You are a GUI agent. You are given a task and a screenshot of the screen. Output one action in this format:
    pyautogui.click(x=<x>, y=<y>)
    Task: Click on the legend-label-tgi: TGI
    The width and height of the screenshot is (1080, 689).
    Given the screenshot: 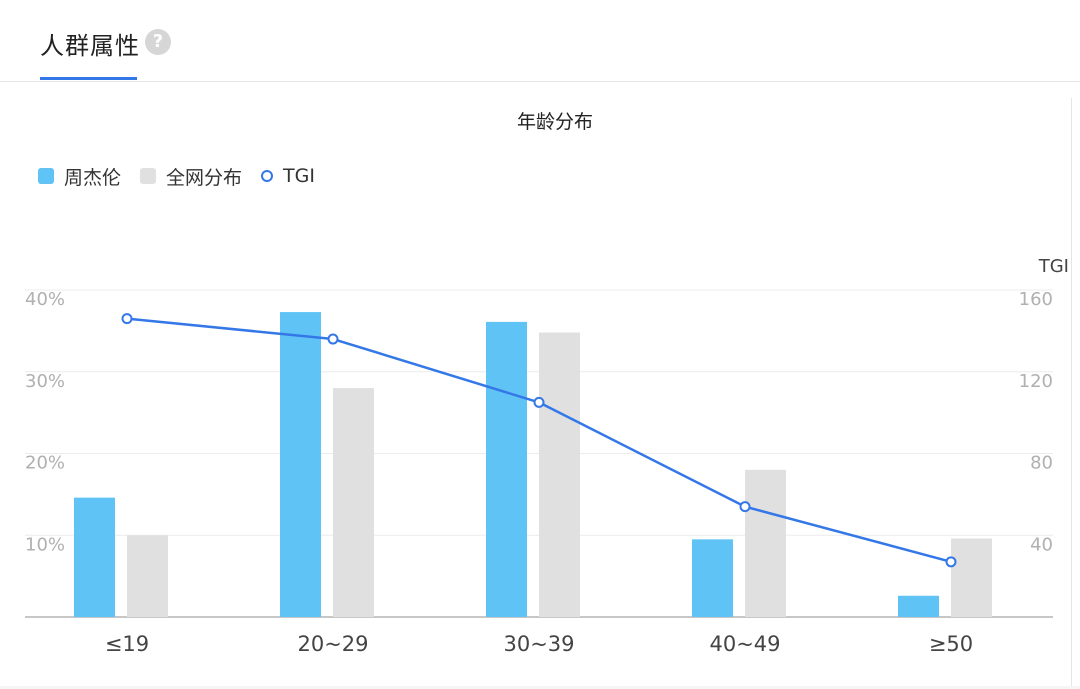 What is the action you would take?
    pyautogui.click(x=299, y=176)
    